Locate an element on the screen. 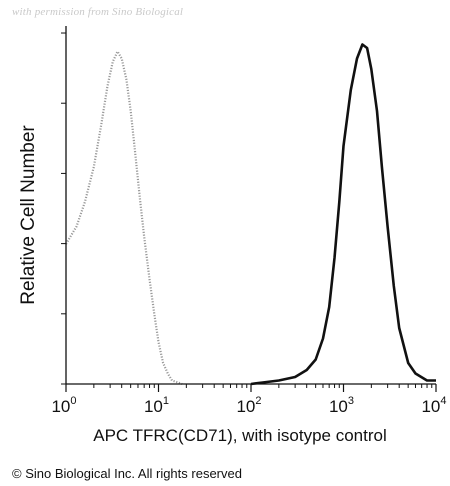 This screenshot has width=450, height=486. x-tick-label: 10¹ is located at coordinates (156, 405).